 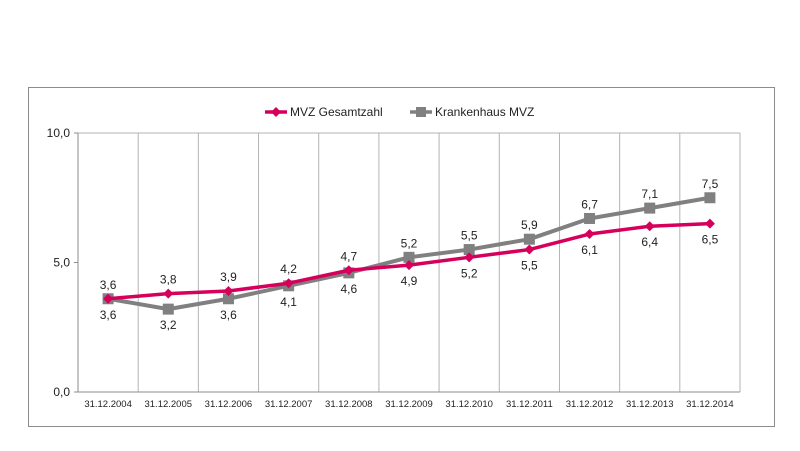 What do you see at coordinates (590, 404) in the screenshot?
I see `x-tick-label: 31.12.2012` at bounding box center [590, 404].